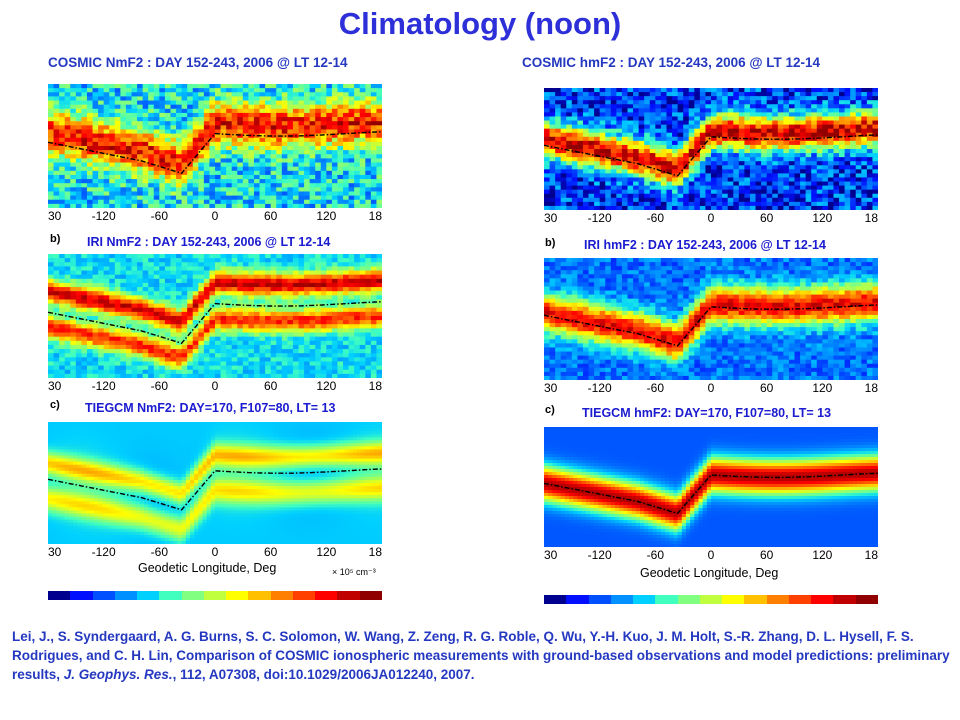 The image size is (960, 720). I want to click on hmf2-cosmic-x-ticks: 30 -120 -60 0 60 120 18, so click(711, 218).